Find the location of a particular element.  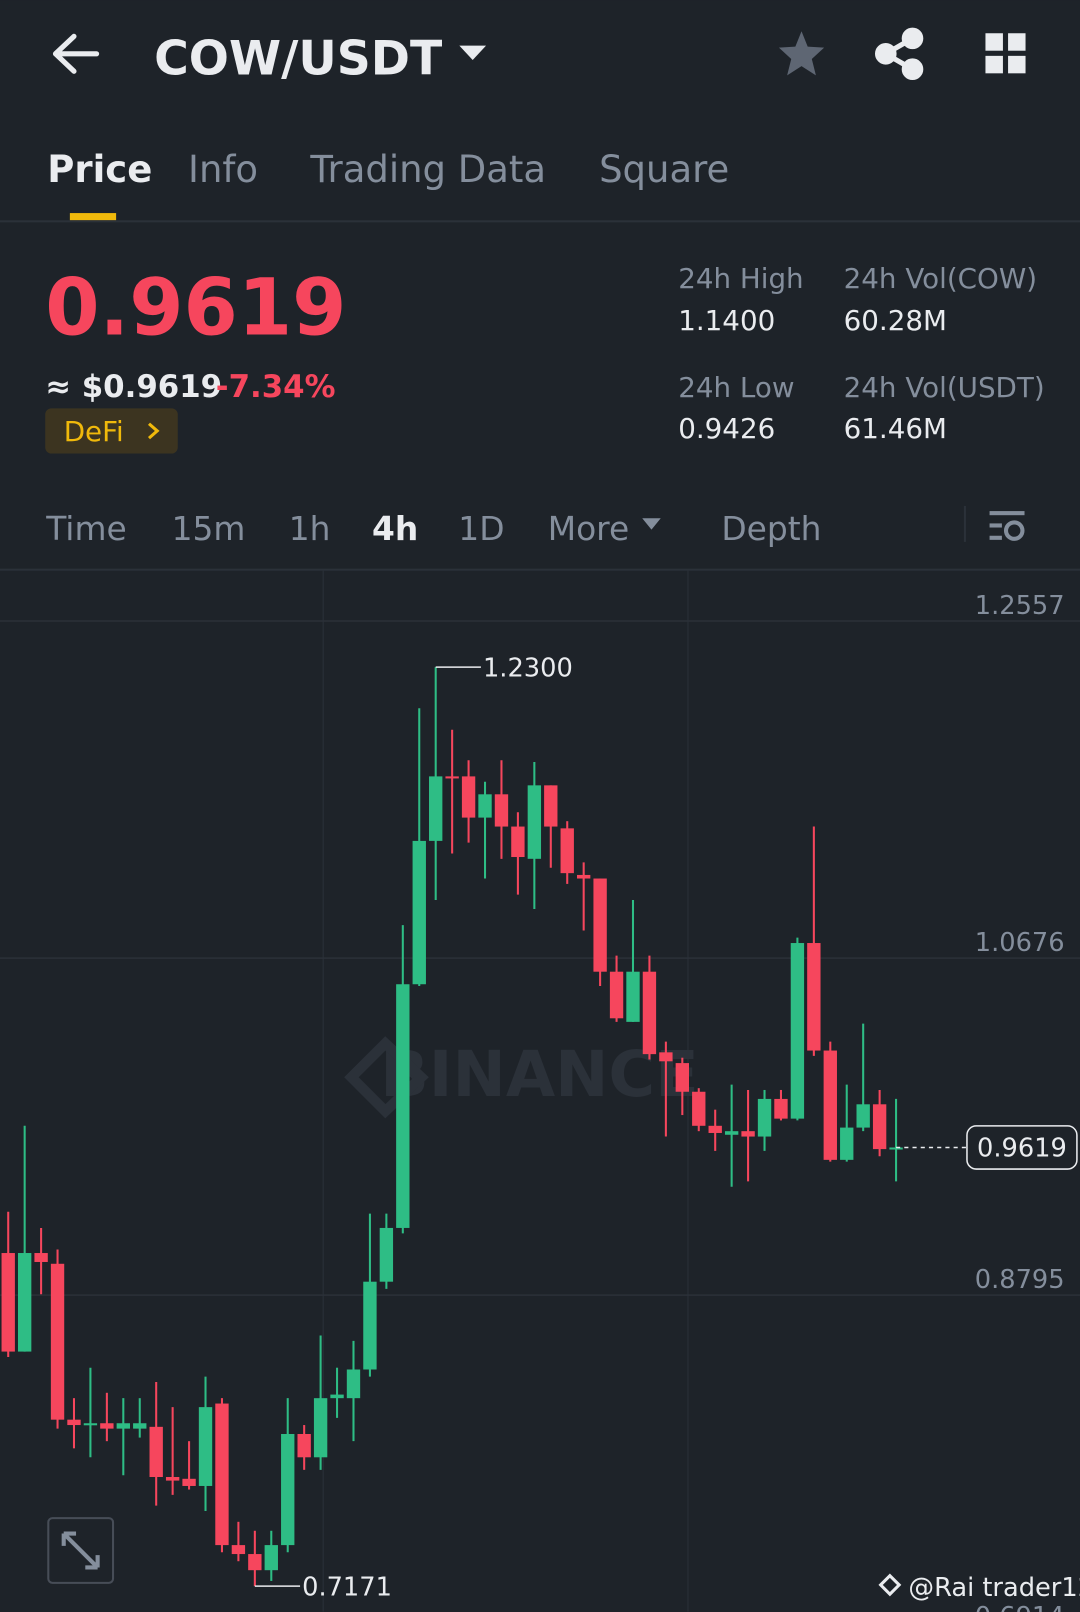

stat-label: 24h Low is located at coordinates (736, 387).